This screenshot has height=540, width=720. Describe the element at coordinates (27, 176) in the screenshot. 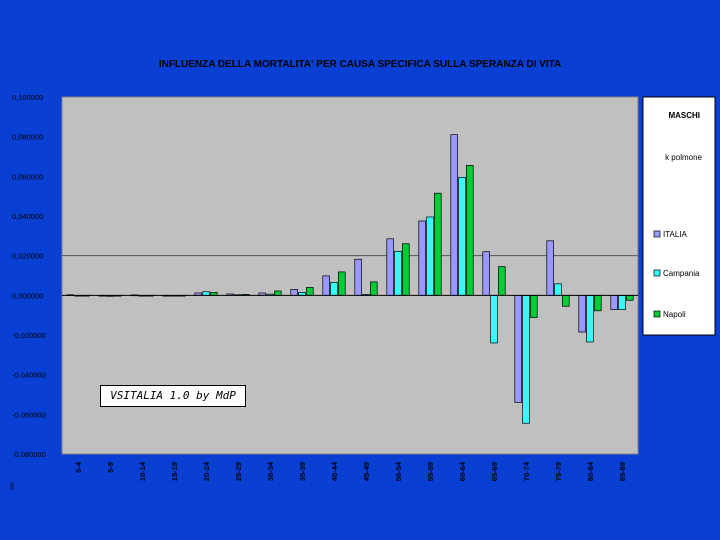

I see `y-tick-label: 0,060000` at that location.